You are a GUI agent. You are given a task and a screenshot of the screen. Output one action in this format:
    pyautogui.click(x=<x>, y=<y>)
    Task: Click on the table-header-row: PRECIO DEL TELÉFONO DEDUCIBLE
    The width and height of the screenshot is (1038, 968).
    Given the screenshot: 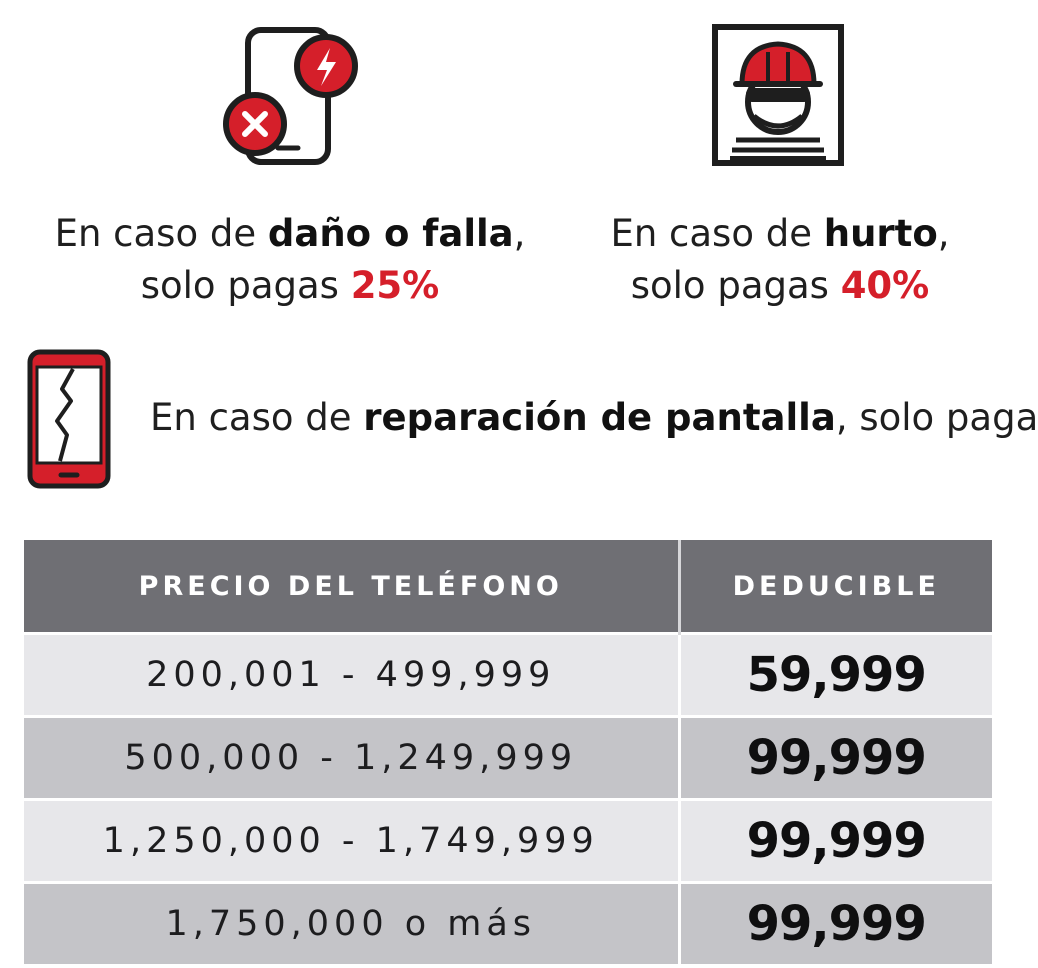 What is the action you would take?
    pyautogui.click(x=508, y=587)
    